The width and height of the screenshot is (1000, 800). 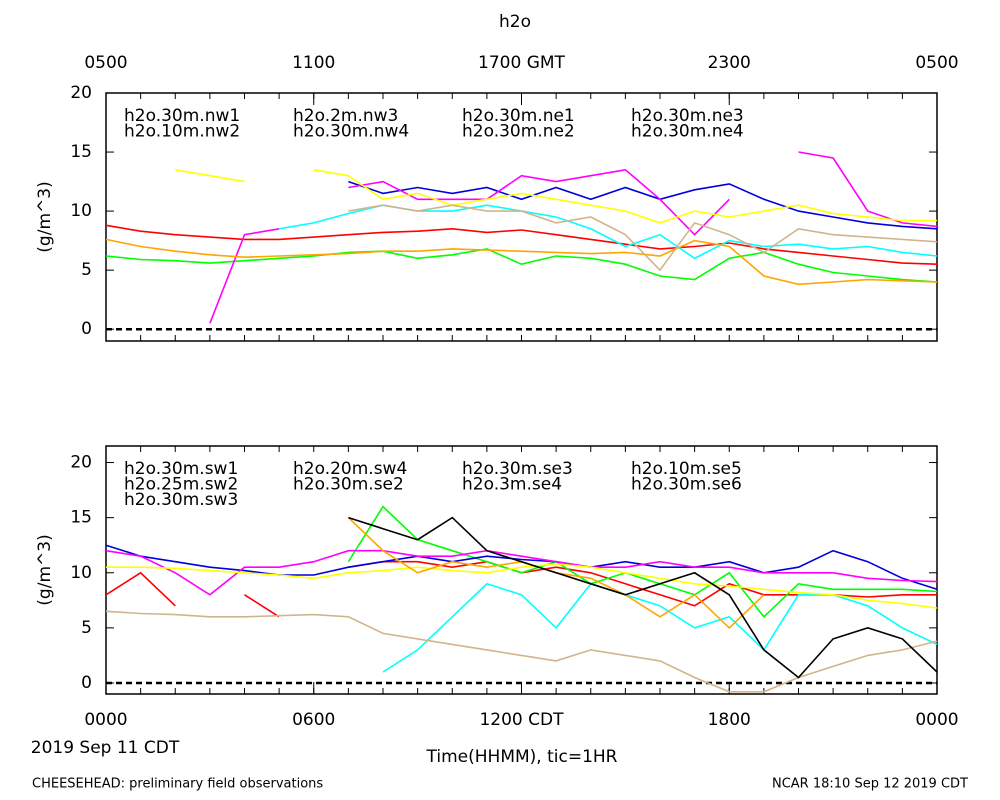 I want to click on x-tick-label: 1200 CDT, so click(x=521, y=720).